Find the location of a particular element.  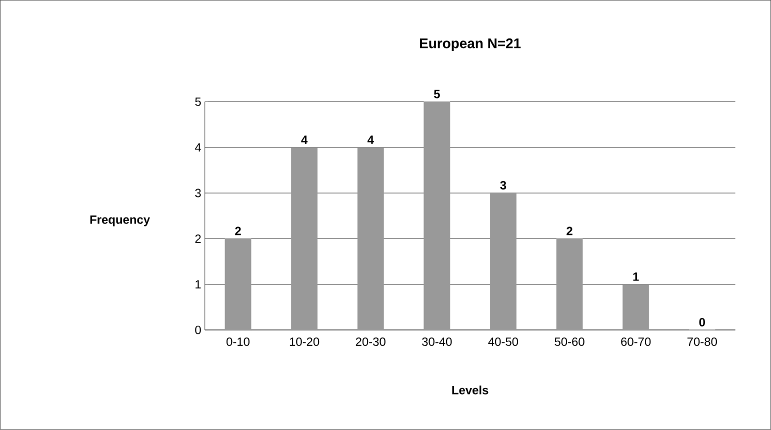

x-tick-label: 10-20 is located at coordinates (305, 342).